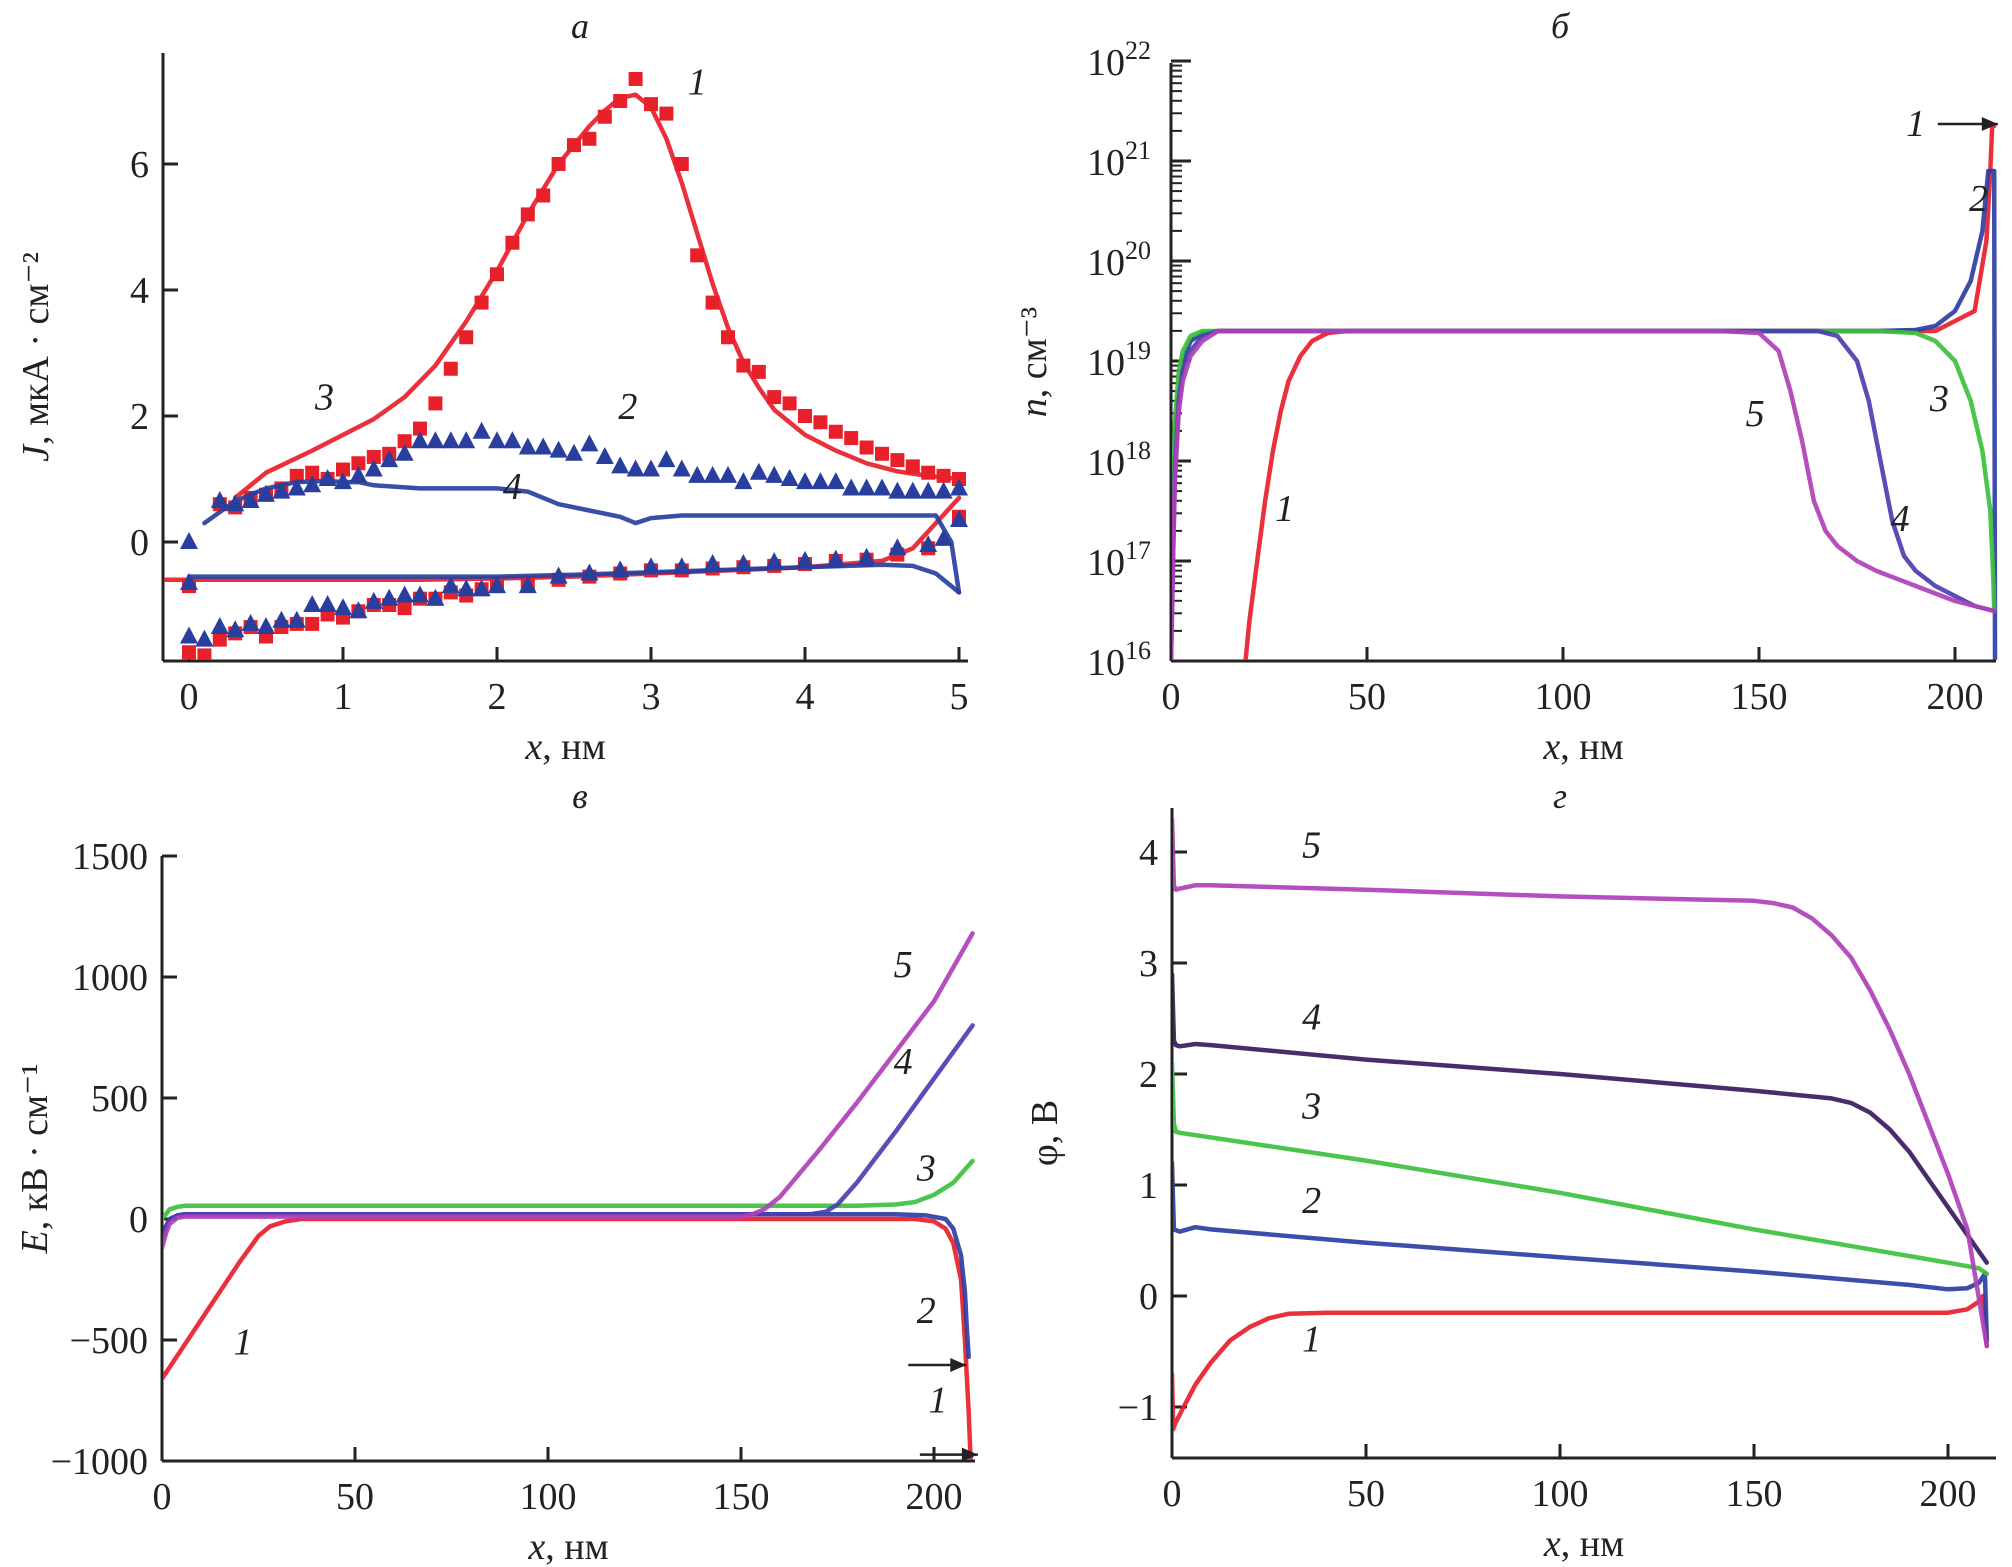  Describe the element at coordinates (138, 1220) in the screenshot. I see `y-tick-label: 0` at that location.